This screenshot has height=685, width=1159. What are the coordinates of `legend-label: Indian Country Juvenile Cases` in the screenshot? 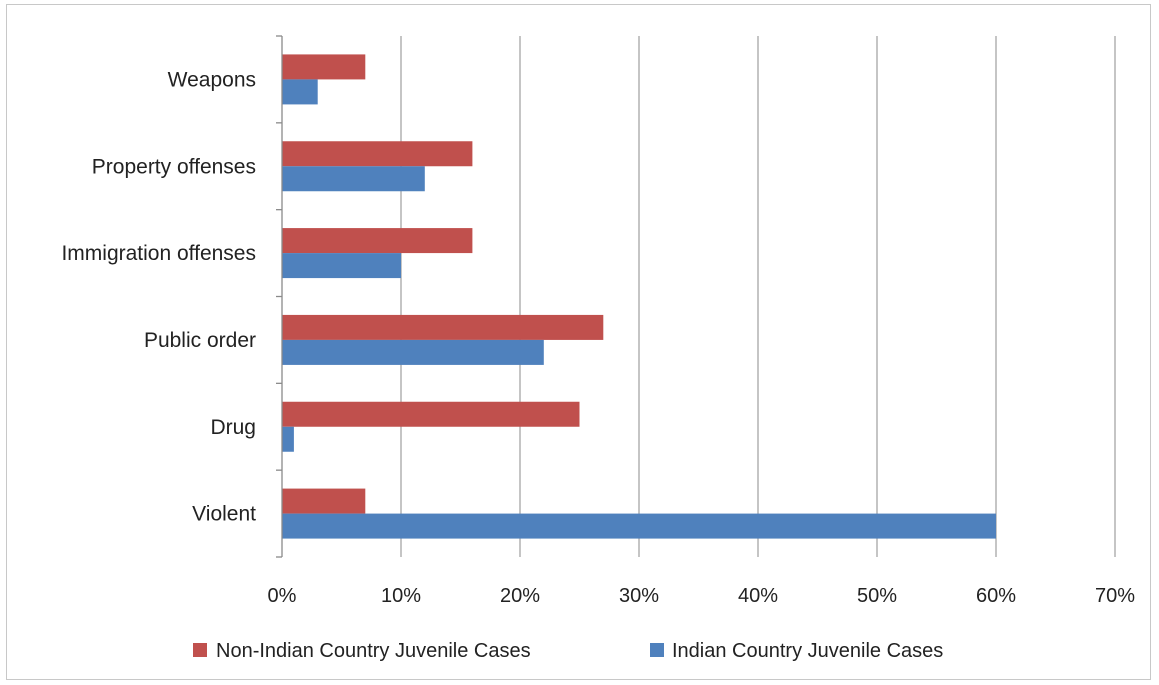 It's located at (807, 651).